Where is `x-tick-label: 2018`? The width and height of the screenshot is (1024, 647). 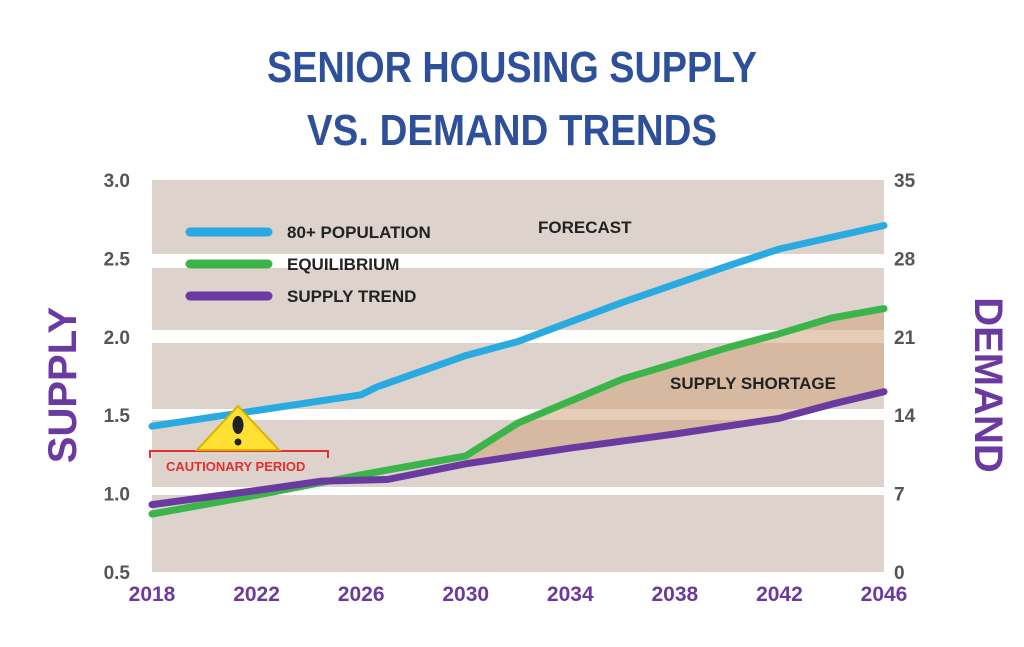
x-tick-label: 2018 is located at coordinates (152, 594).